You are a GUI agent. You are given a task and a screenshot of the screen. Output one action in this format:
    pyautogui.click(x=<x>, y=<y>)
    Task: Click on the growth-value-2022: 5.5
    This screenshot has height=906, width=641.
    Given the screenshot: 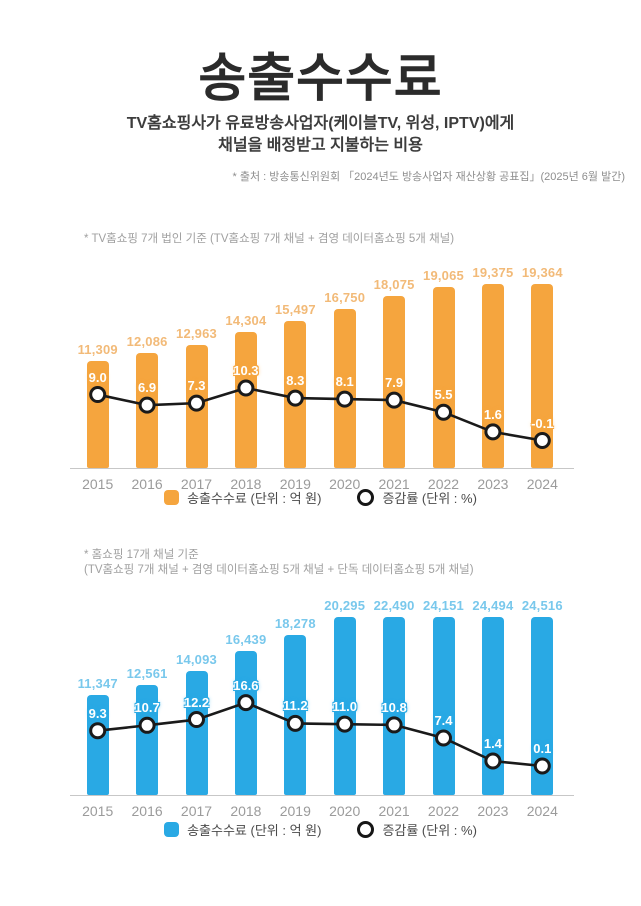 What is the action you would take?
    pyautogui.click(x=443, y=395)
    